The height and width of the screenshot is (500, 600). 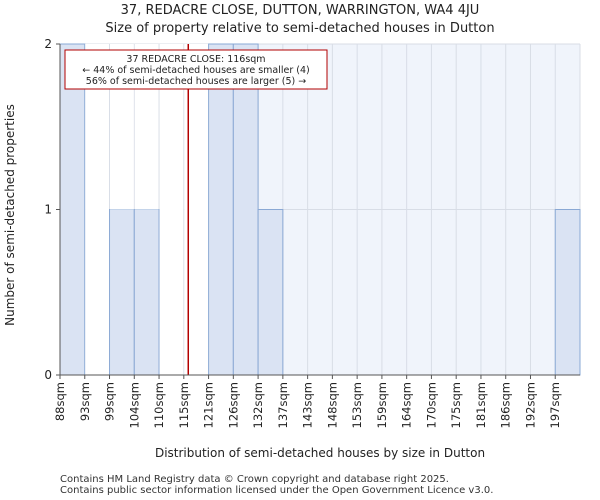 What do you see at coordinates (48, 375) in the screenshot?
I see `y-tick-label: 0` at bounding box center [48, 375].